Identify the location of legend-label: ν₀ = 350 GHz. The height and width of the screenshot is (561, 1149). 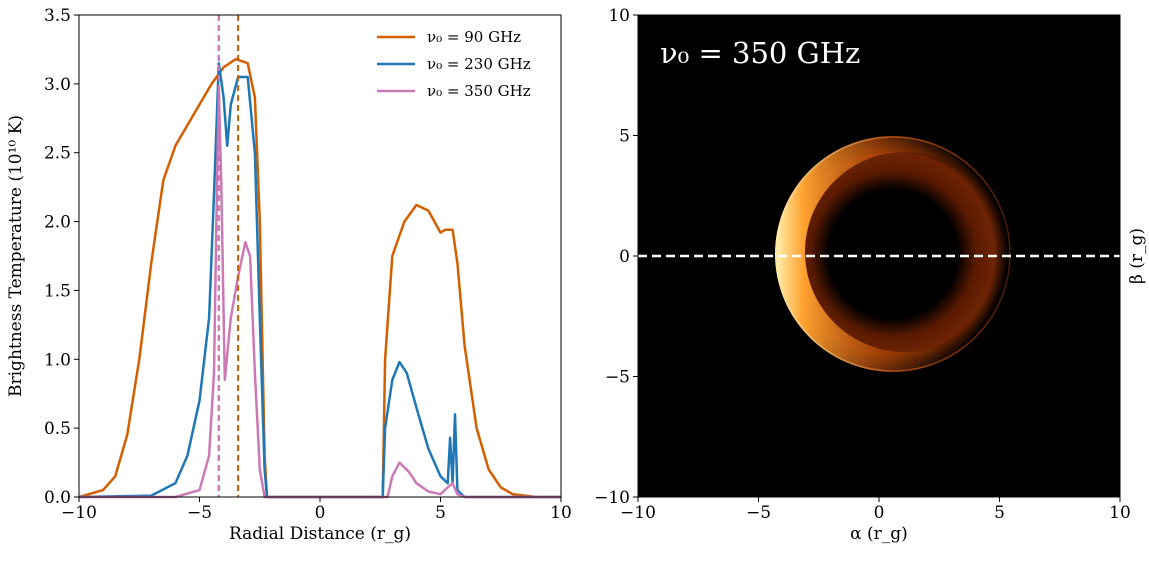
(479, 91).